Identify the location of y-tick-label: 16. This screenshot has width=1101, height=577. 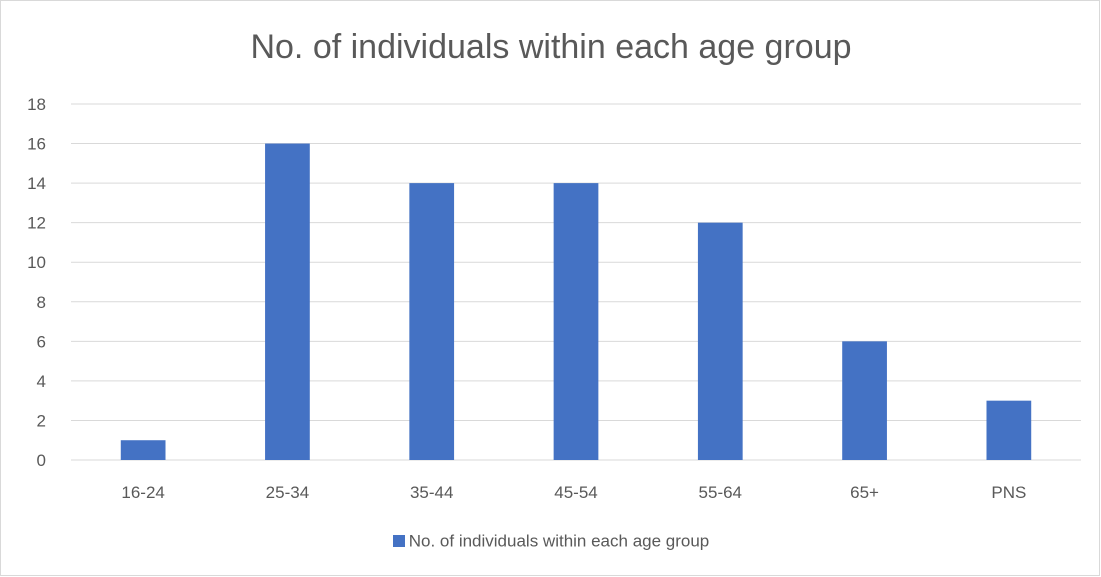
(36, 144).